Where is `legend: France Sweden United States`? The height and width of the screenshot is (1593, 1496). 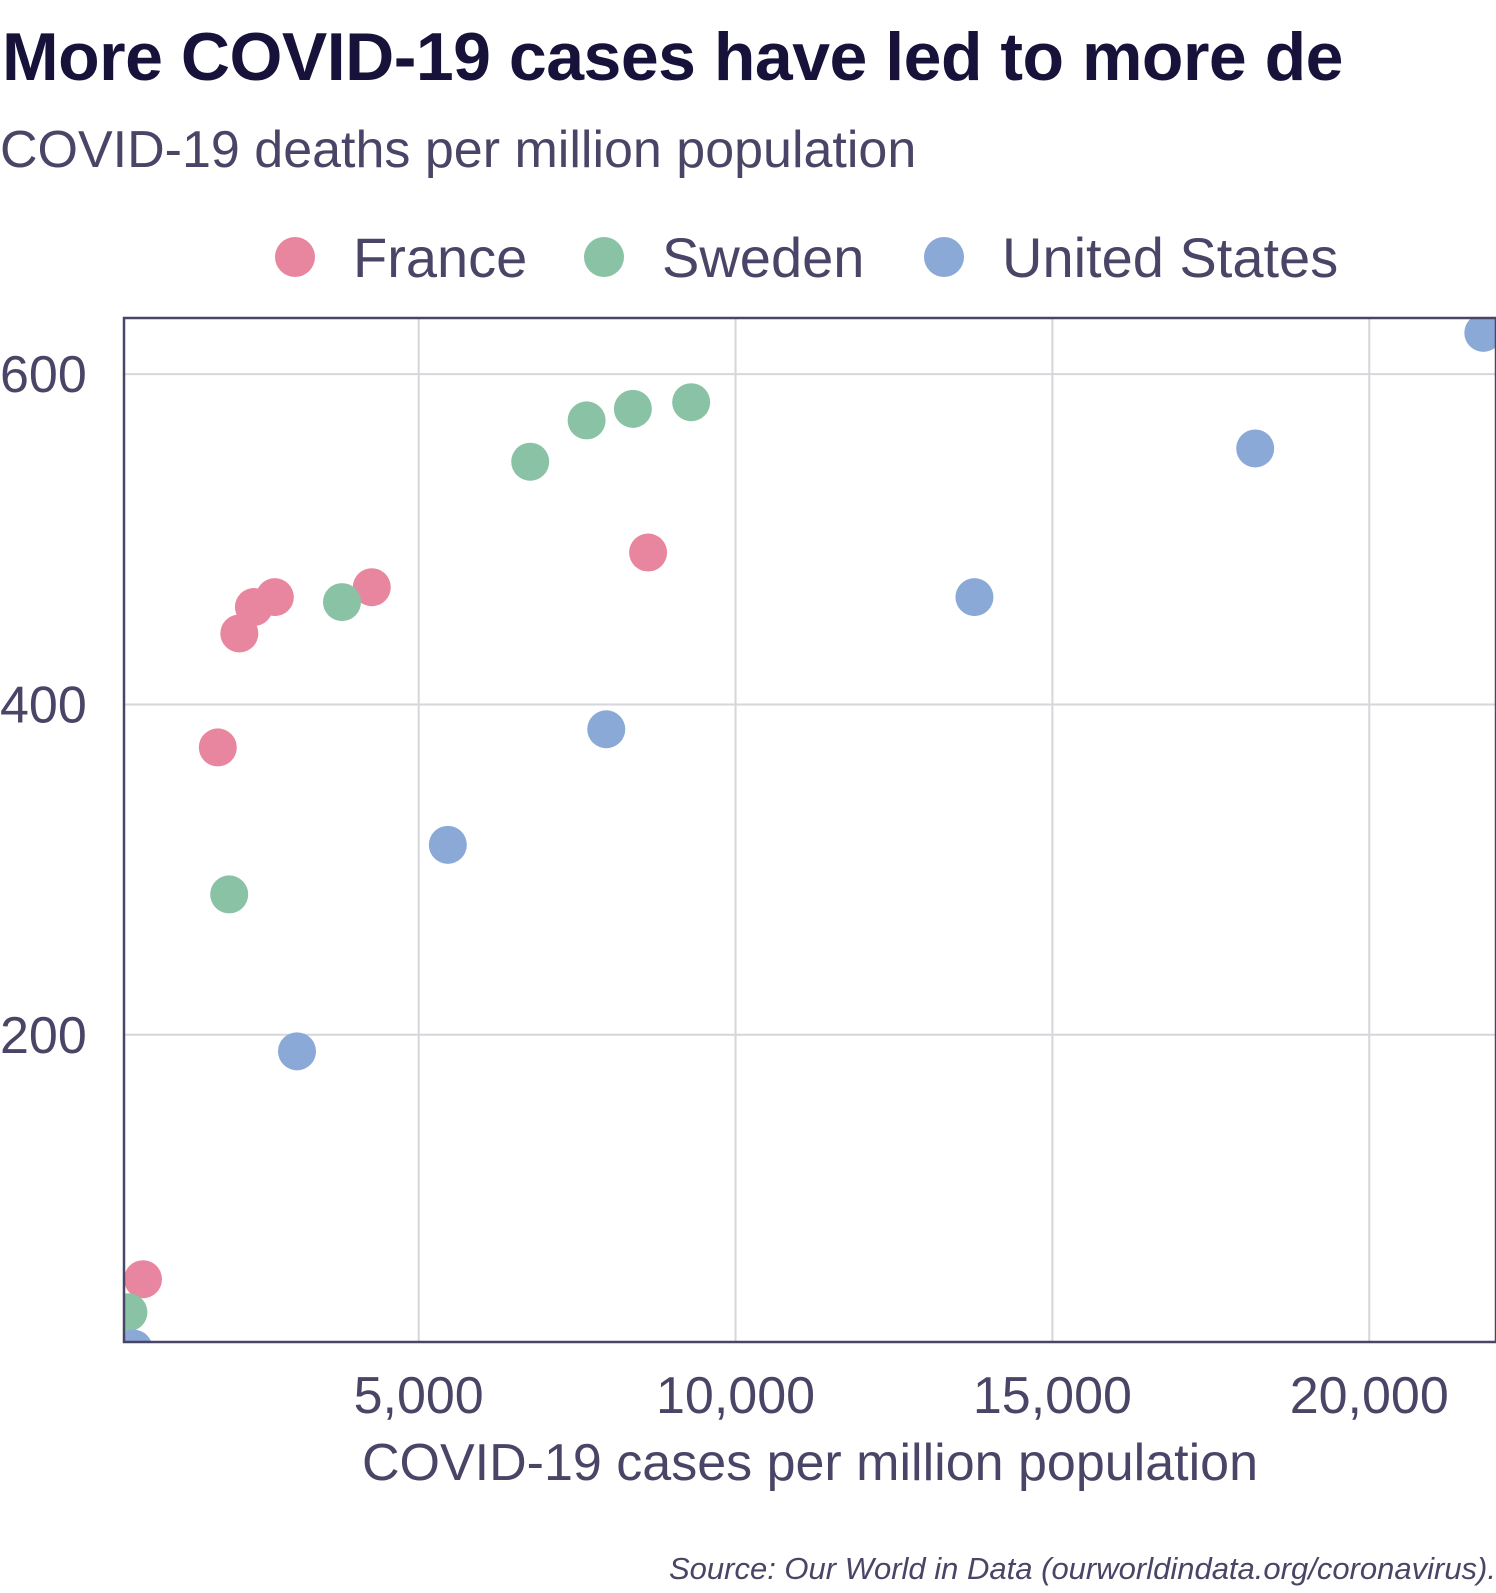
legend: France Sweden United States is located at coordinates (748, 257).